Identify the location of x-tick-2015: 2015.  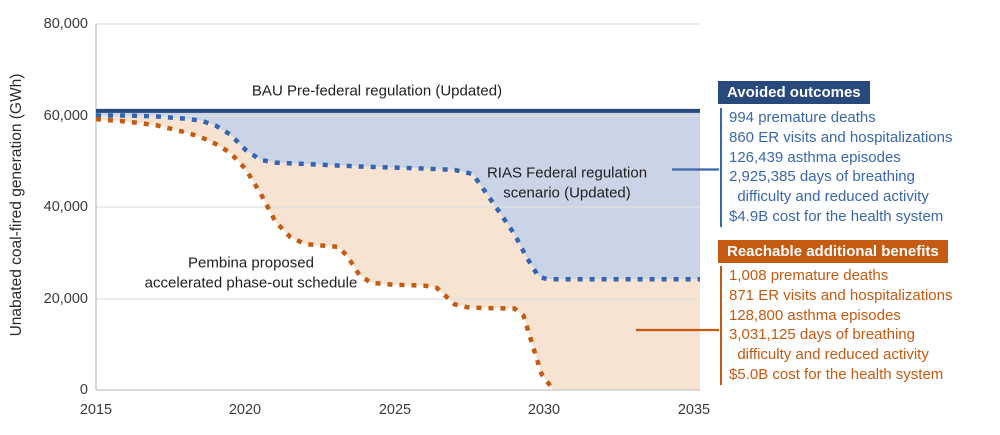
(96, 410).